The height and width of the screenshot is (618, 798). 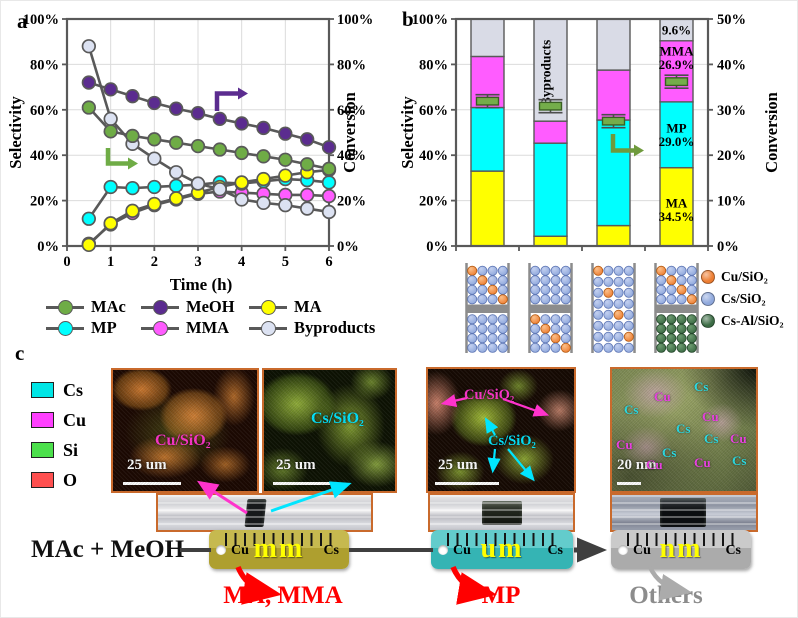 I want to click on product-others: Others, so click(x=666, y=595).